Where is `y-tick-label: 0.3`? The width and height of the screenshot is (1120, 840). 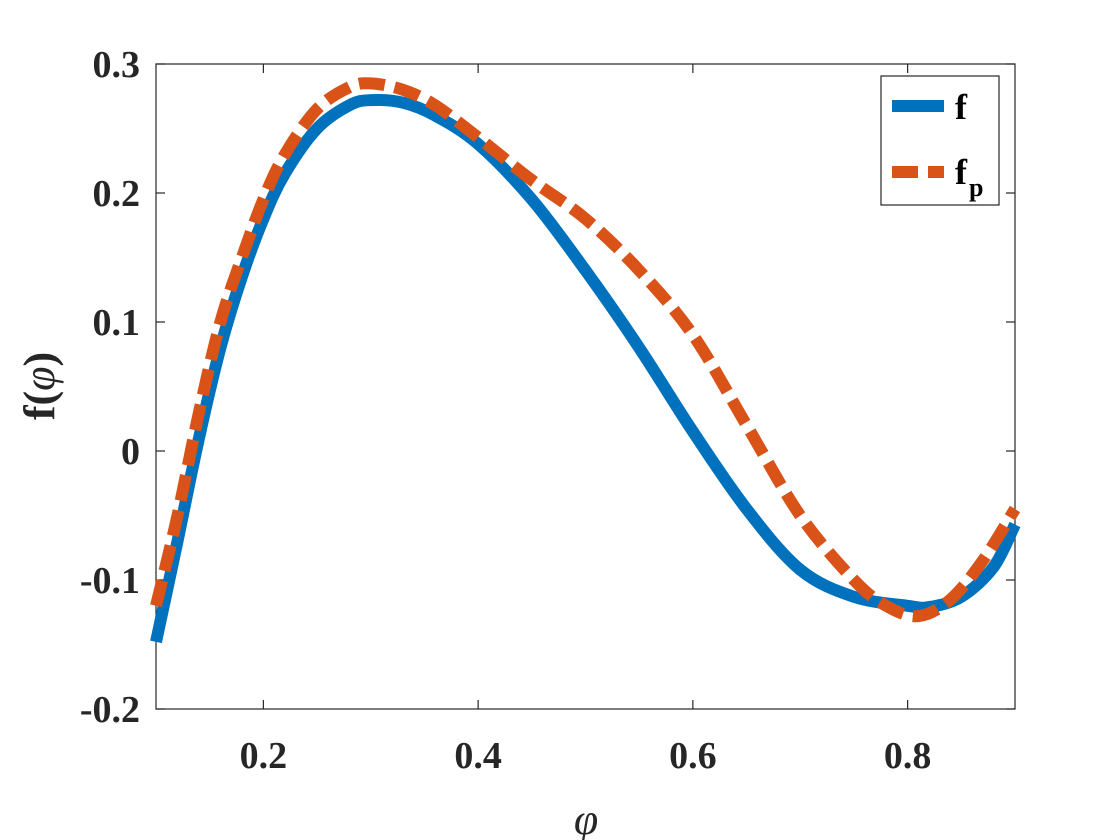 y-tick-label: 0.3 is located at coordinates (117, 65).